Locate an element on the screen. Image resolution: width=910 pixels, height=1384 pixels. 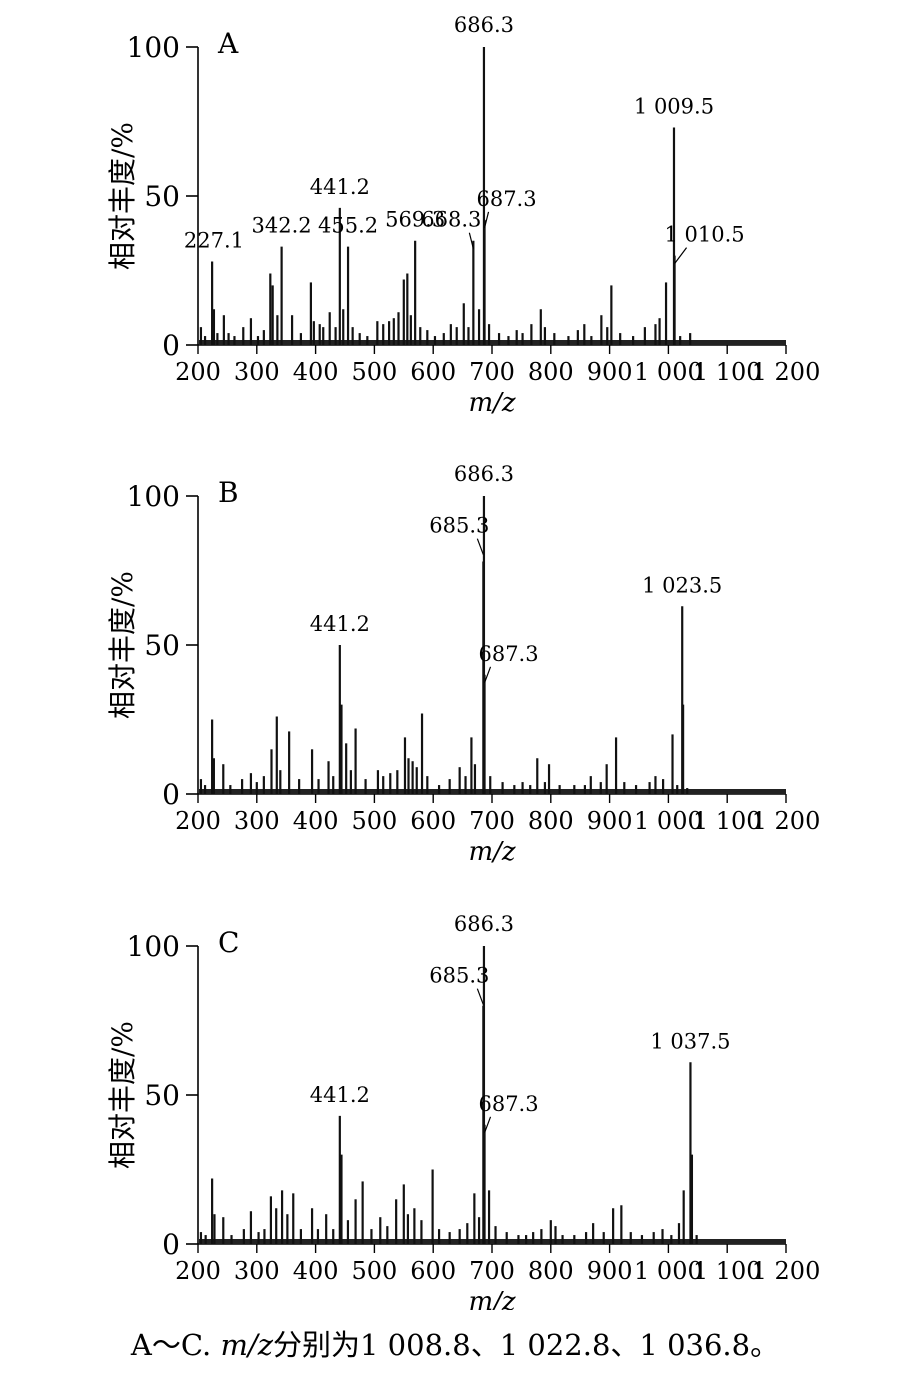
caption-rest: 分别为1 008.8、1 022.8、1 036.8。 is located at coordinates (526, 1345).